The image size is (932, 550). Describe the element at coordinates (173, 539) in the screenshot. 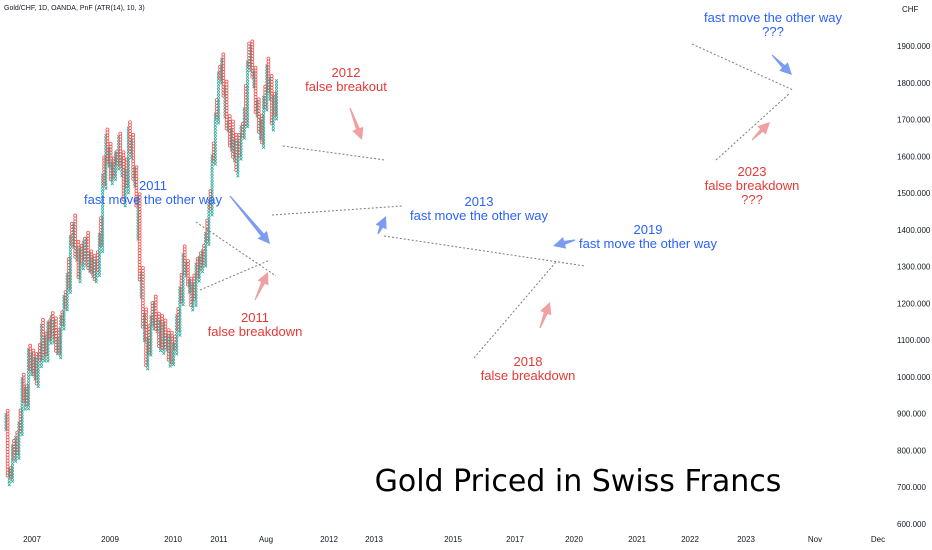

I see `x-tick-label: 2010` at that location.